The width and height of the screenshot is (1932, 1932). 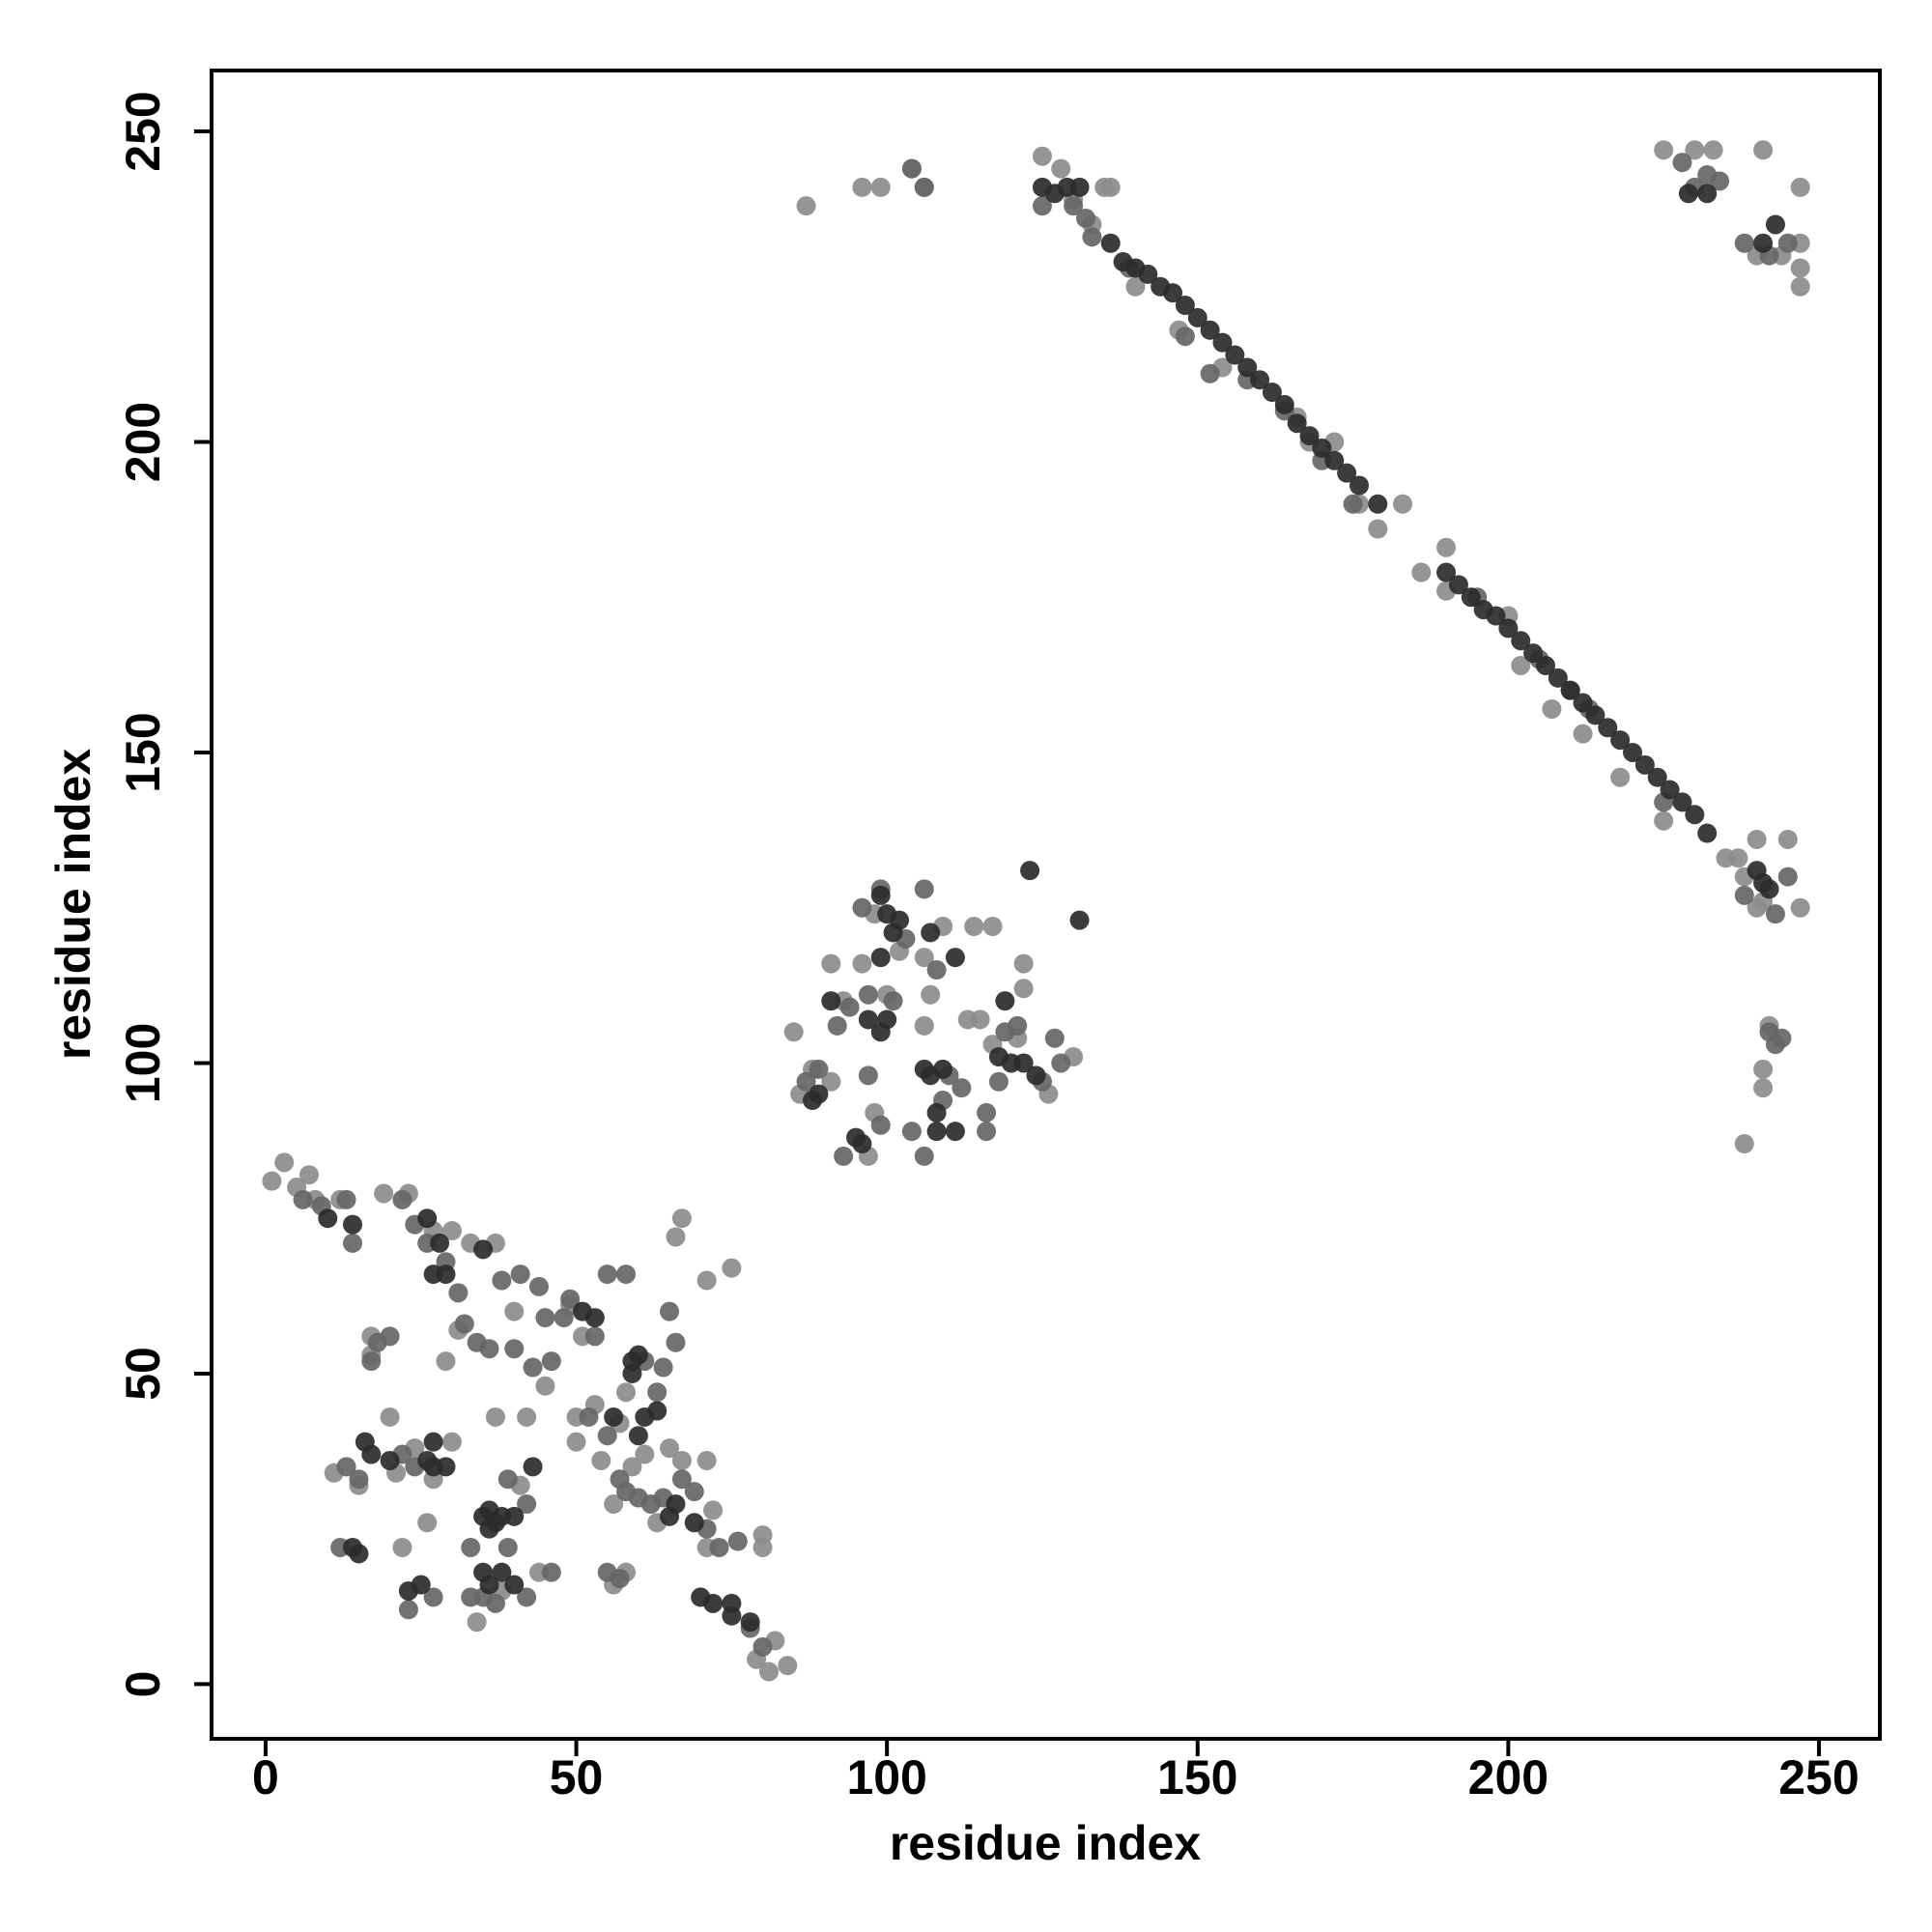 I want to click on y-tick-label: 0, so click(x=143, y=1684).